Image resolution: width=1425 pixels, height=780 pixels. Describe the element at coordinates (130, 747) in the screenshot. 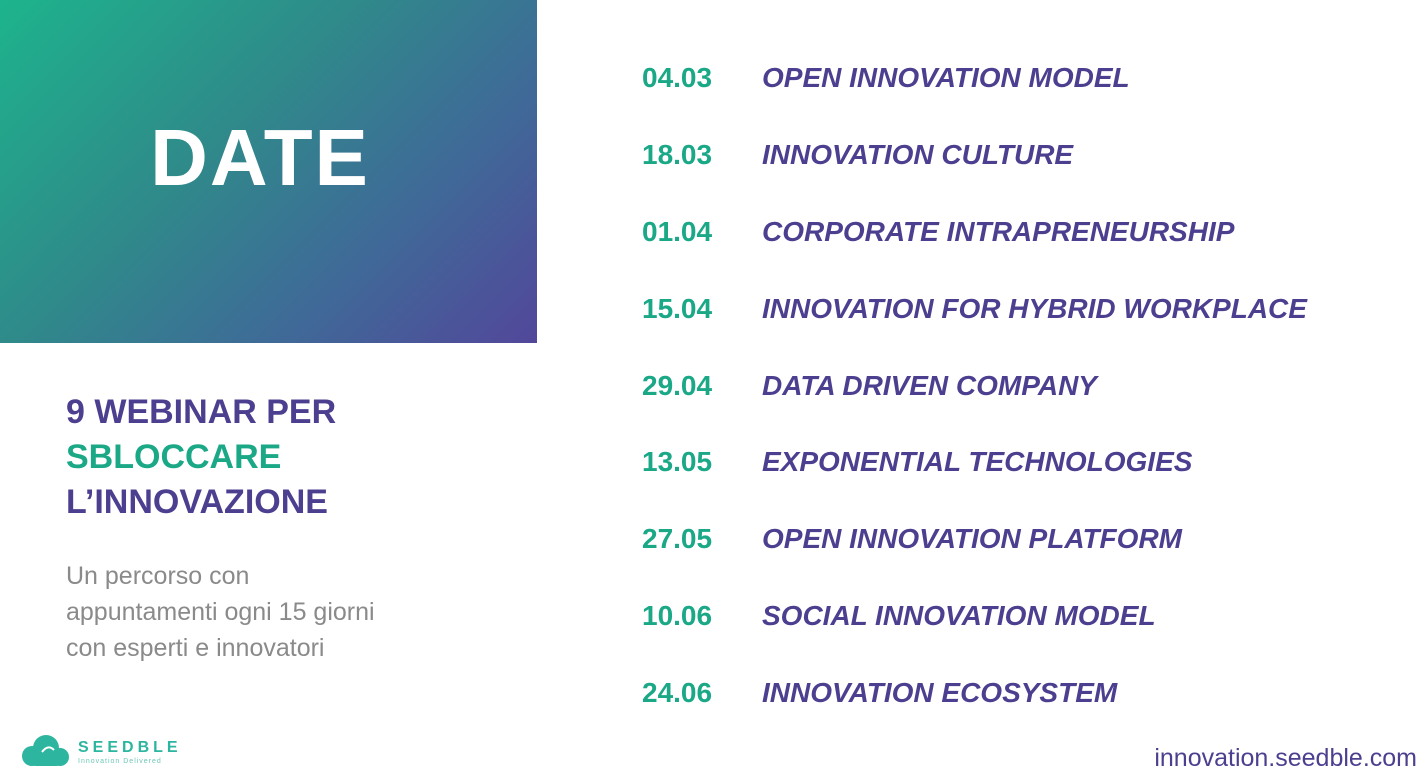

I see `brand-name: SEEDBLE` at that location.